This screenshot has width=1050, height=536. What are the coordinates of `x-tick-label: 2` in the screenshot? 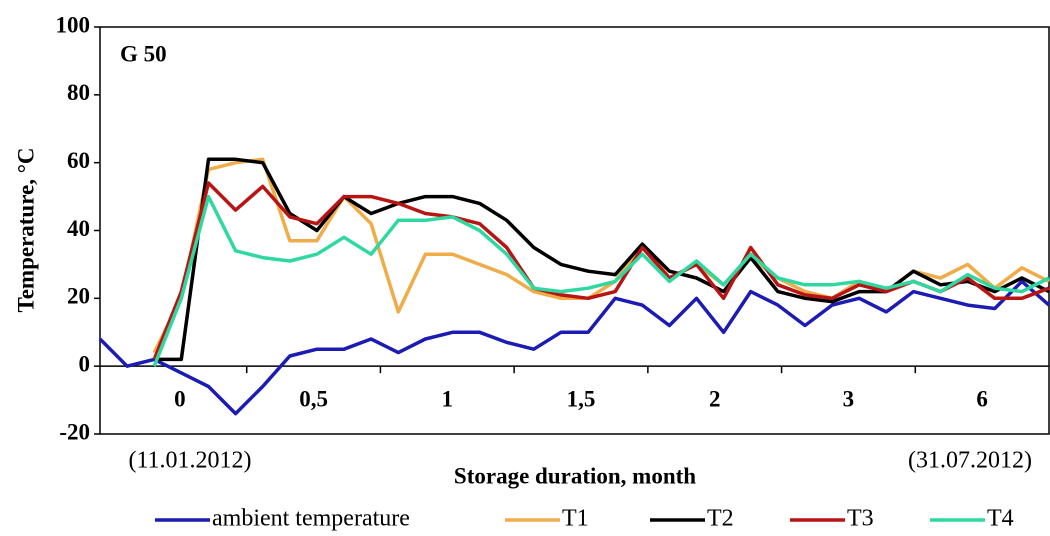 It's located at (715, 398).